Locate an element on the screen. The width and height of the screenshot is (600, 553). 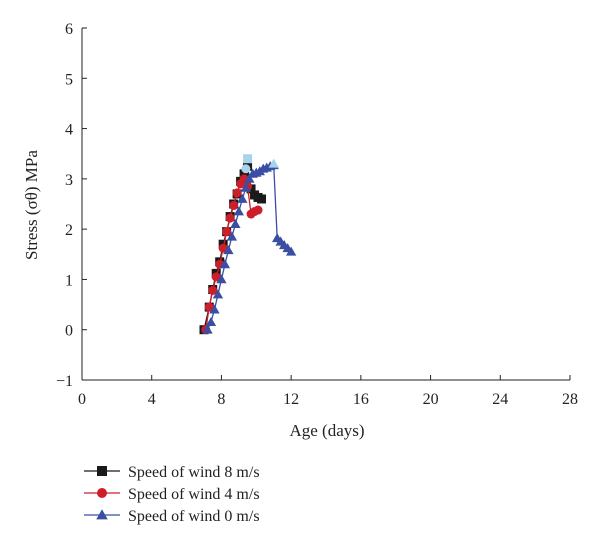
legend-entry: Speed of wind 4 m/s is located at coordinates (172, 494).